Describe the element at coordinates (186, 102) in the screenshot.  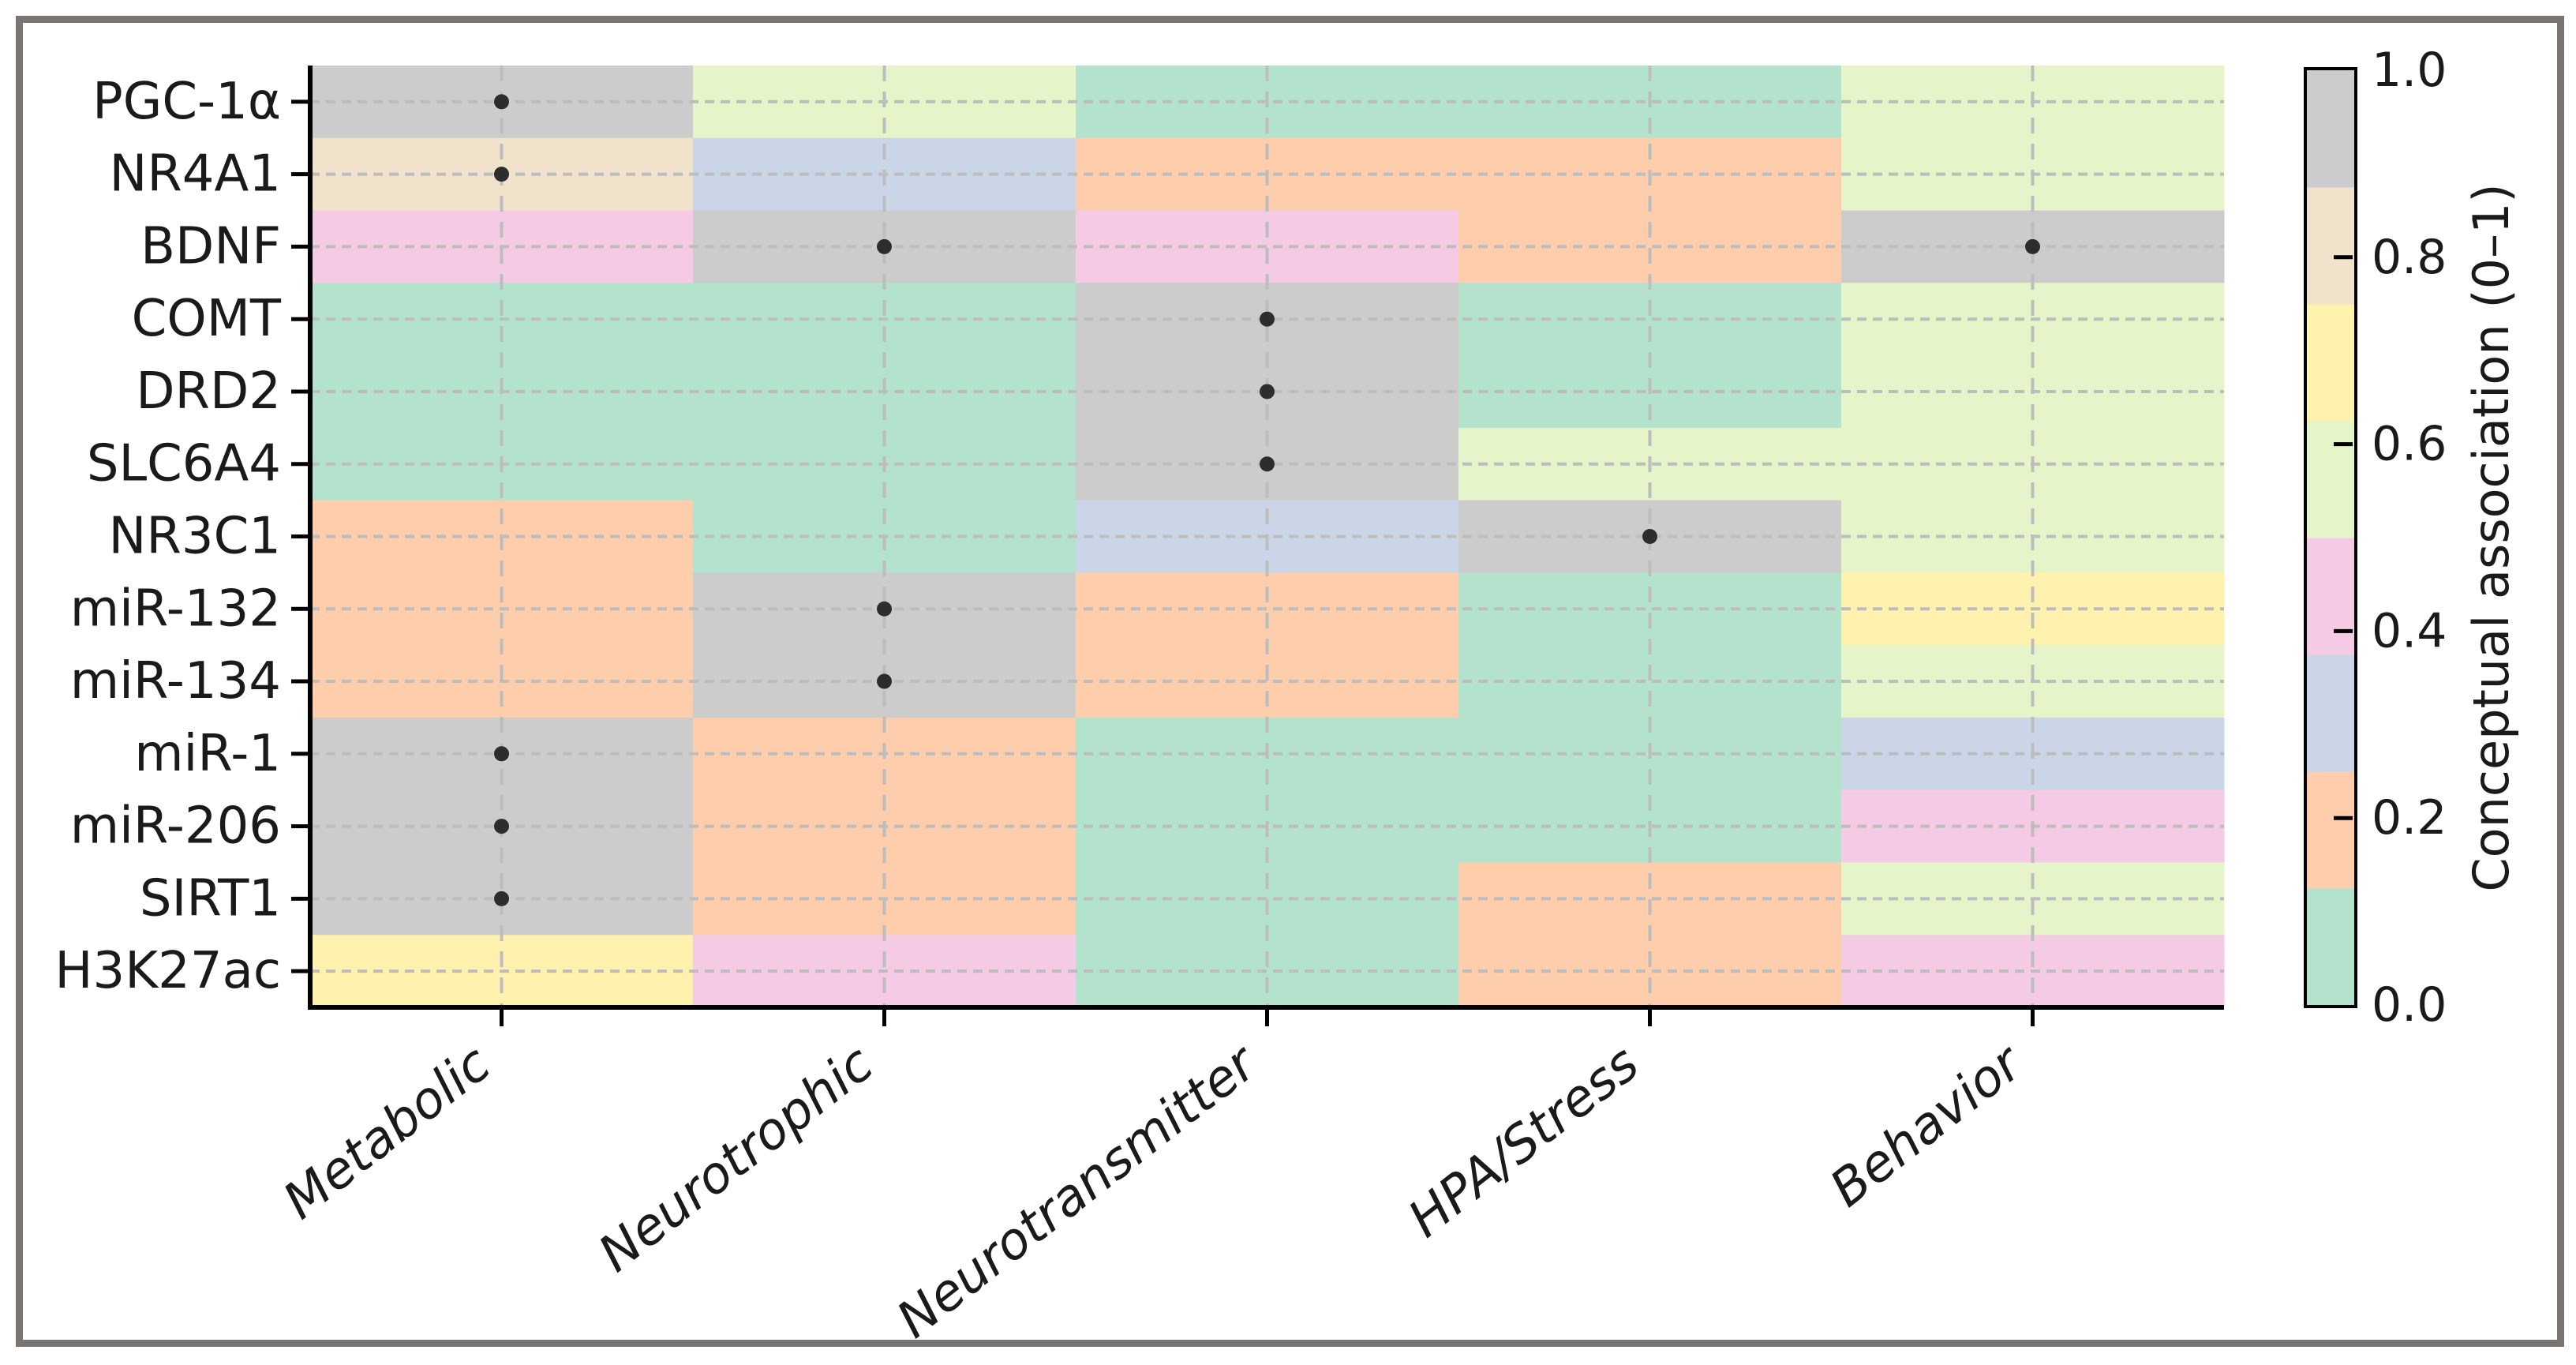
I see `y-tick-label: PGC-1α` at that location.